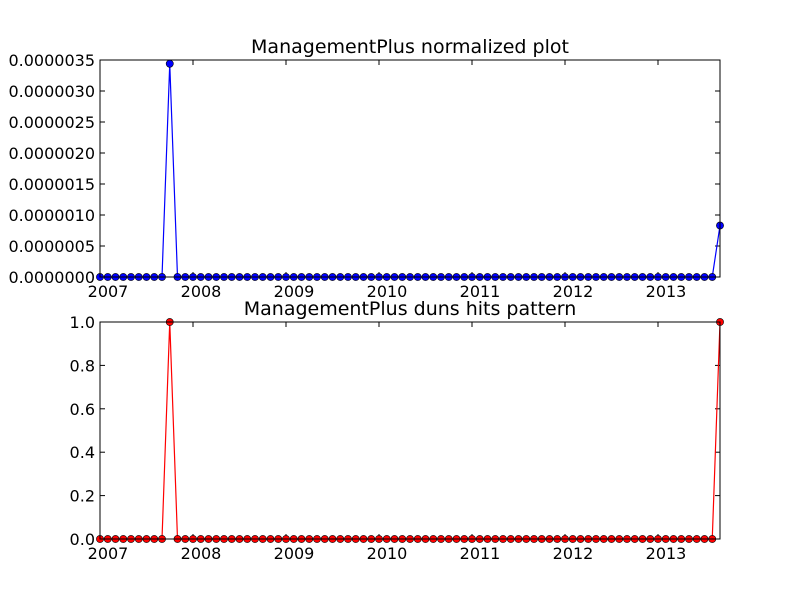  Describe the element at coordinates (169, 63) in the screenshot. I see `data-point` at that location.